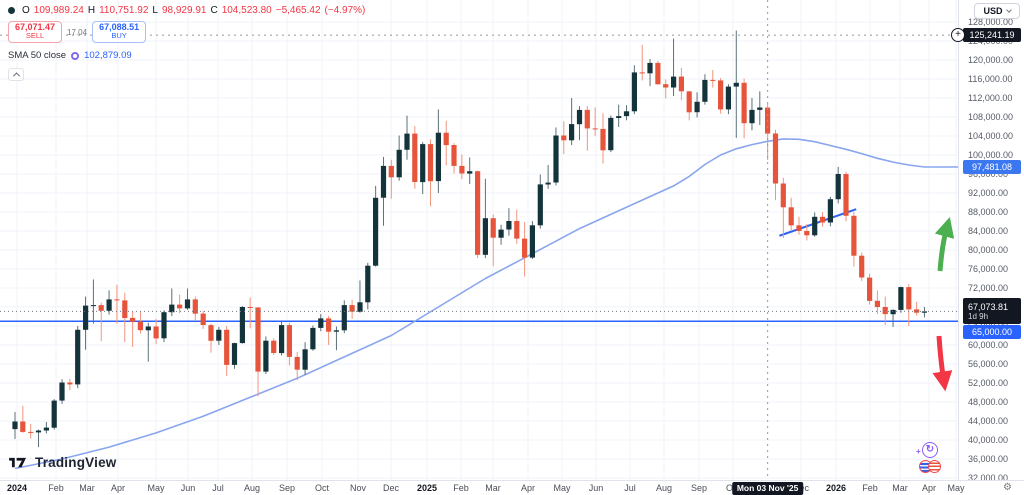 The image size is (1024, 495). What do you see at coordinates (988, 250) in the screenshot?
I see `price-tick: 80,000.00` at bounding box center [988, 250].